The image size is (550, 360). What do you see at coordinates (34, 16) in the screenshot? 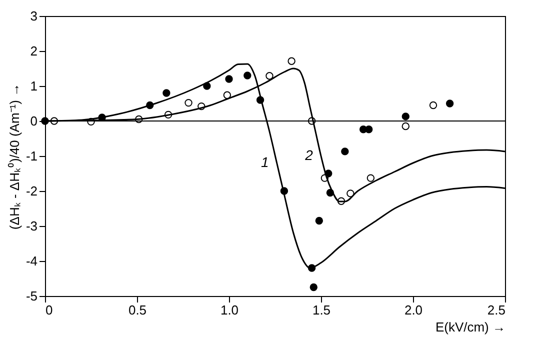
I see `y-tick-label: 3` at bounding box center [34, 16].